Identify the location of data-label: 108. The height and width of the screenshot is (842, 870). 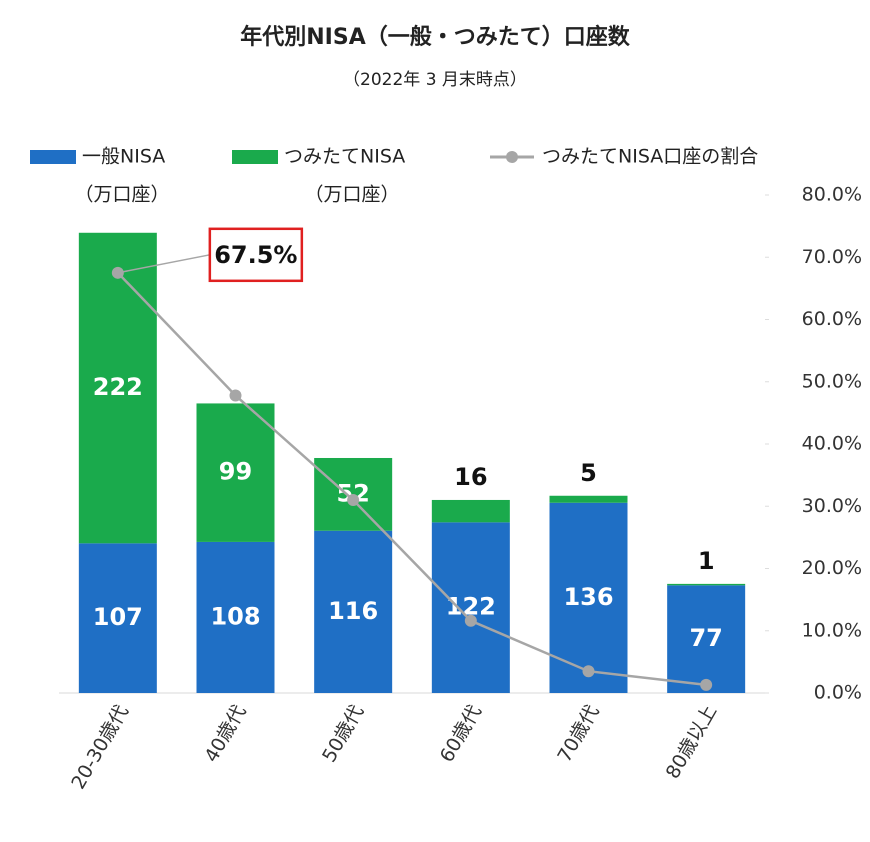
(235, 616).